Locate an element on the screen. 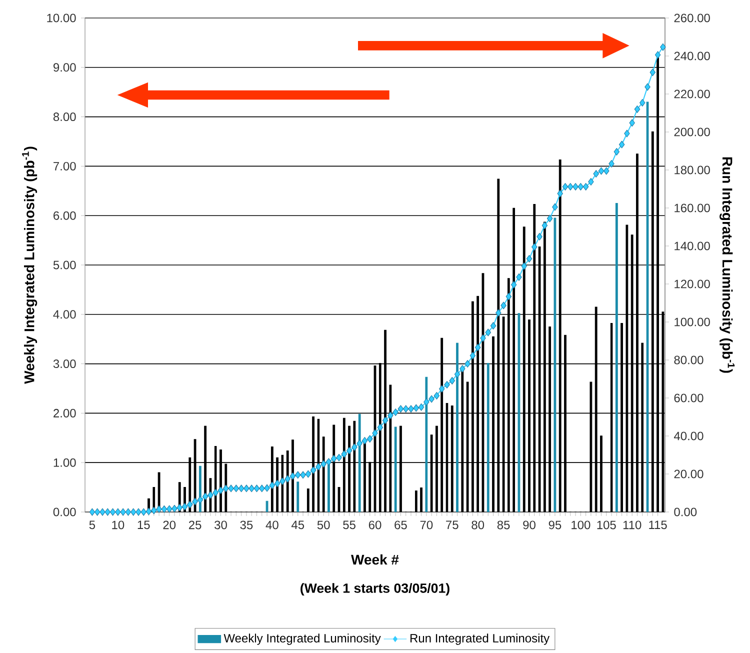 The width and height of the screenshot is (750, 653). y2-tick-label: 0.00 is located at coordinates (685, 512).